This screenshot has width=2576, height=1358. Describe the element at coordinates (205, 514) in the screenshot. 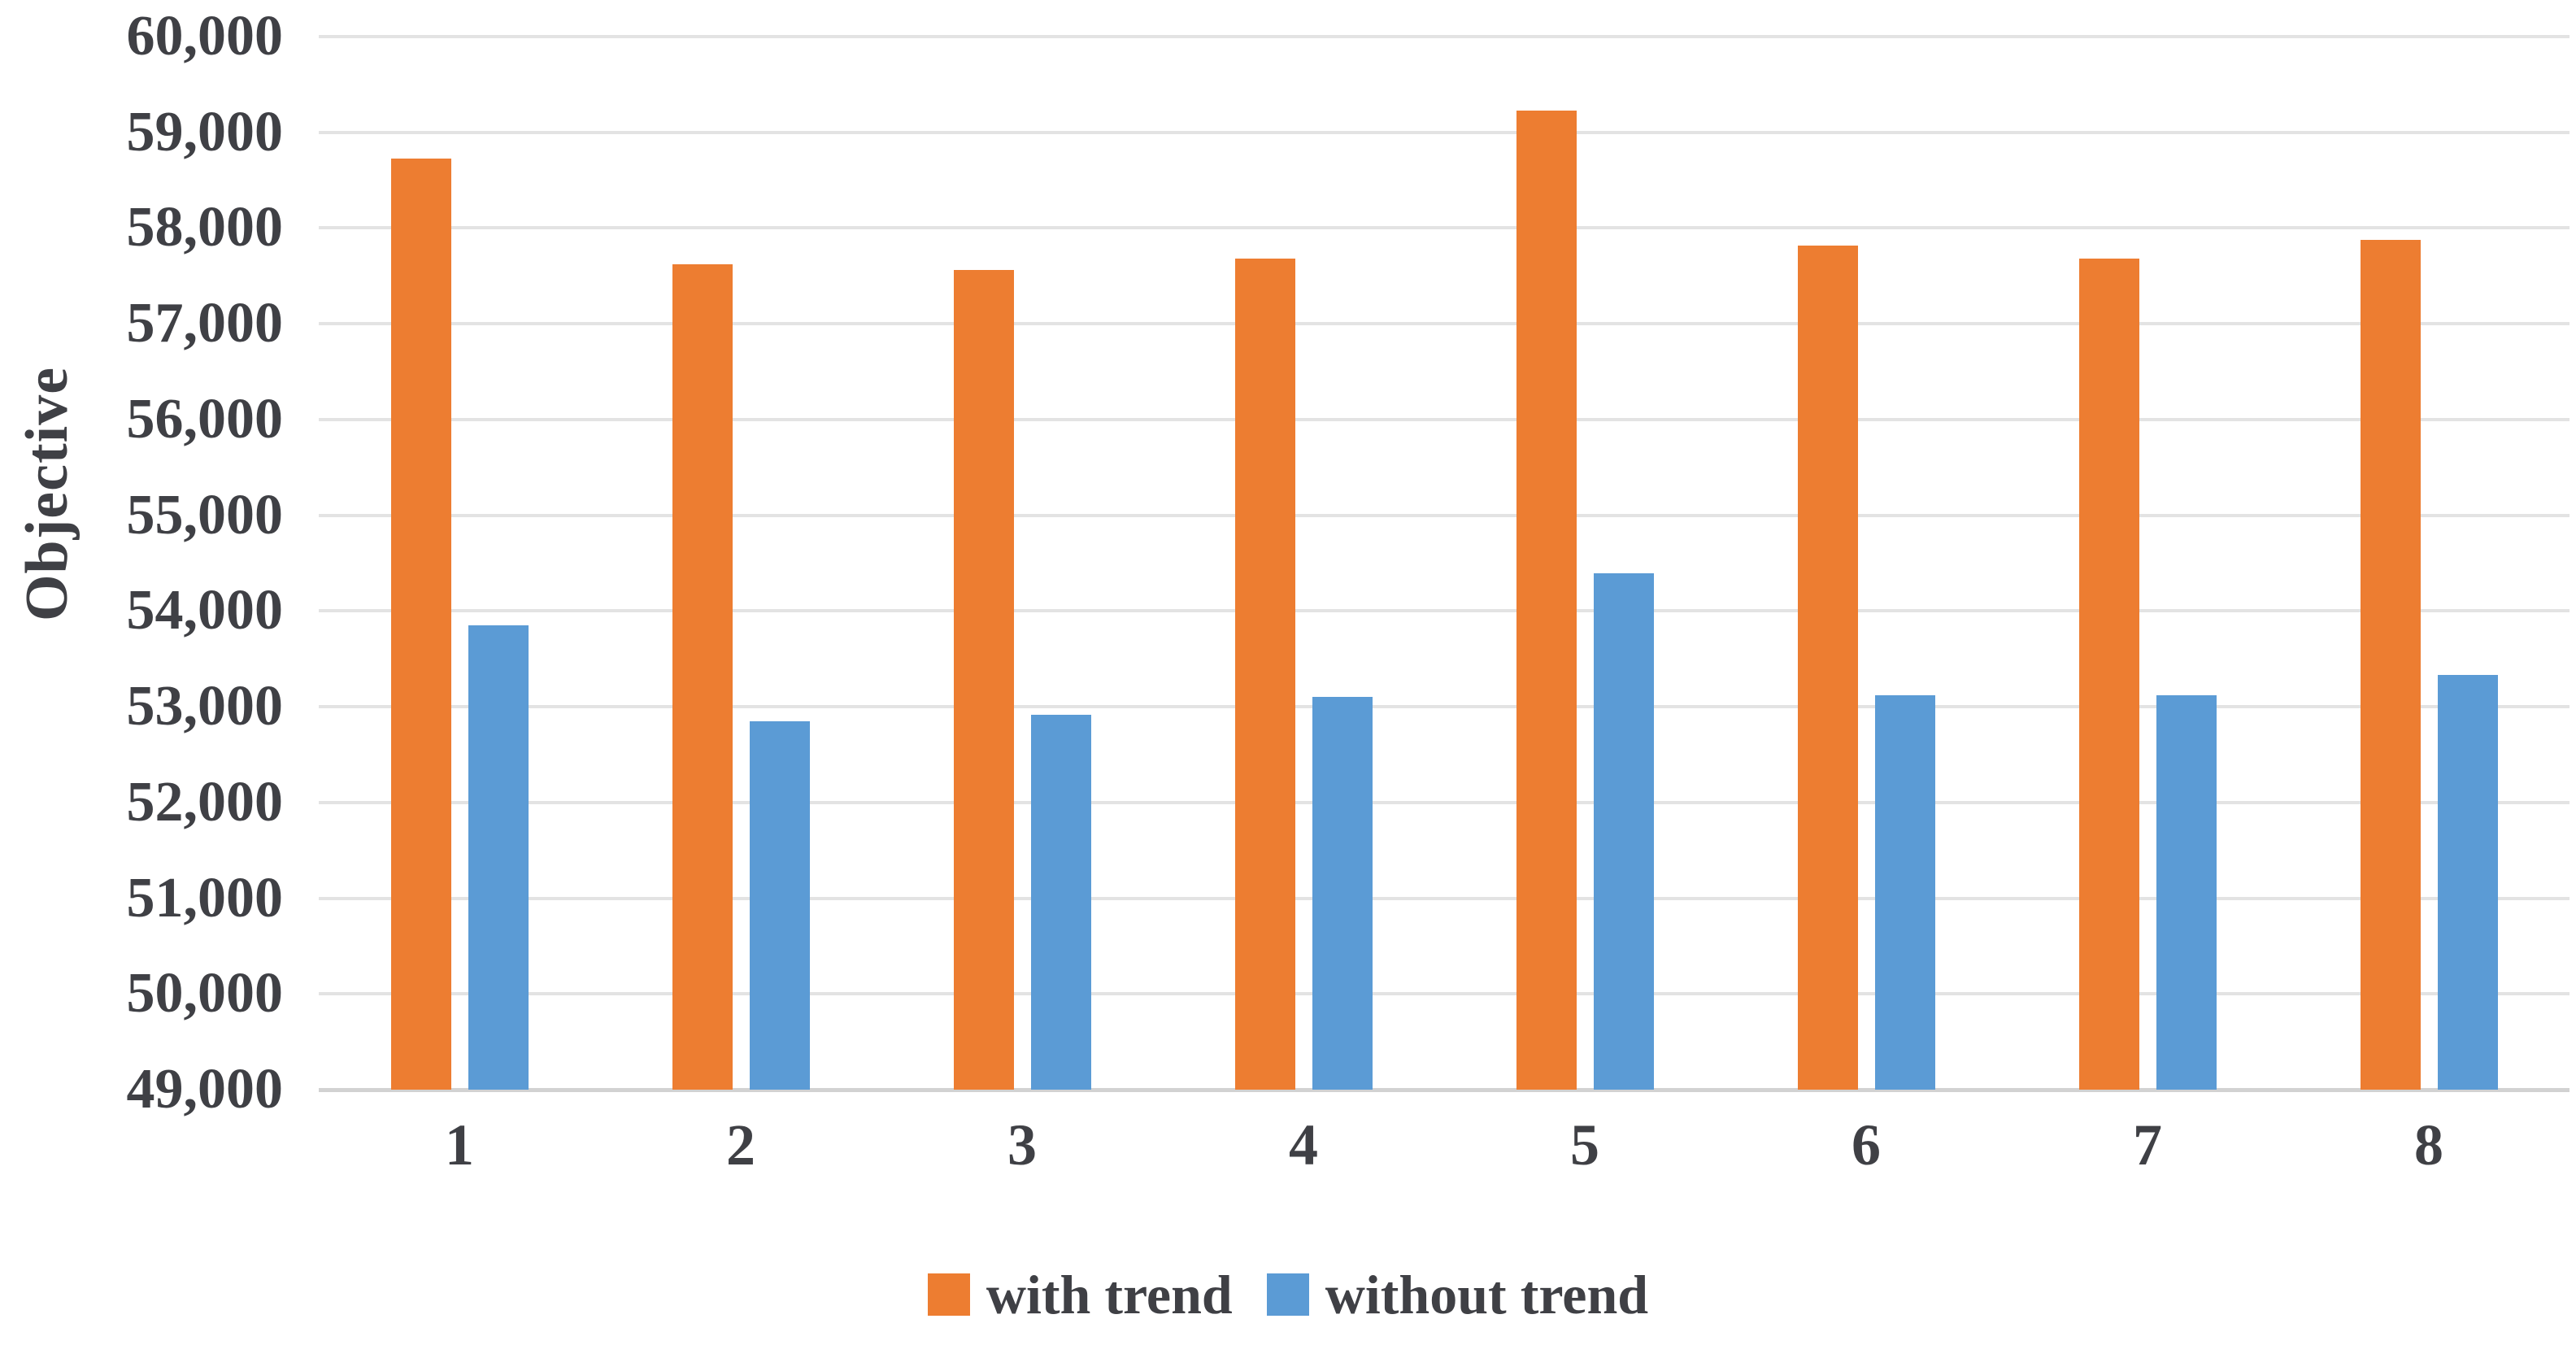

I see `y-tick-label: 55,000` at that location.